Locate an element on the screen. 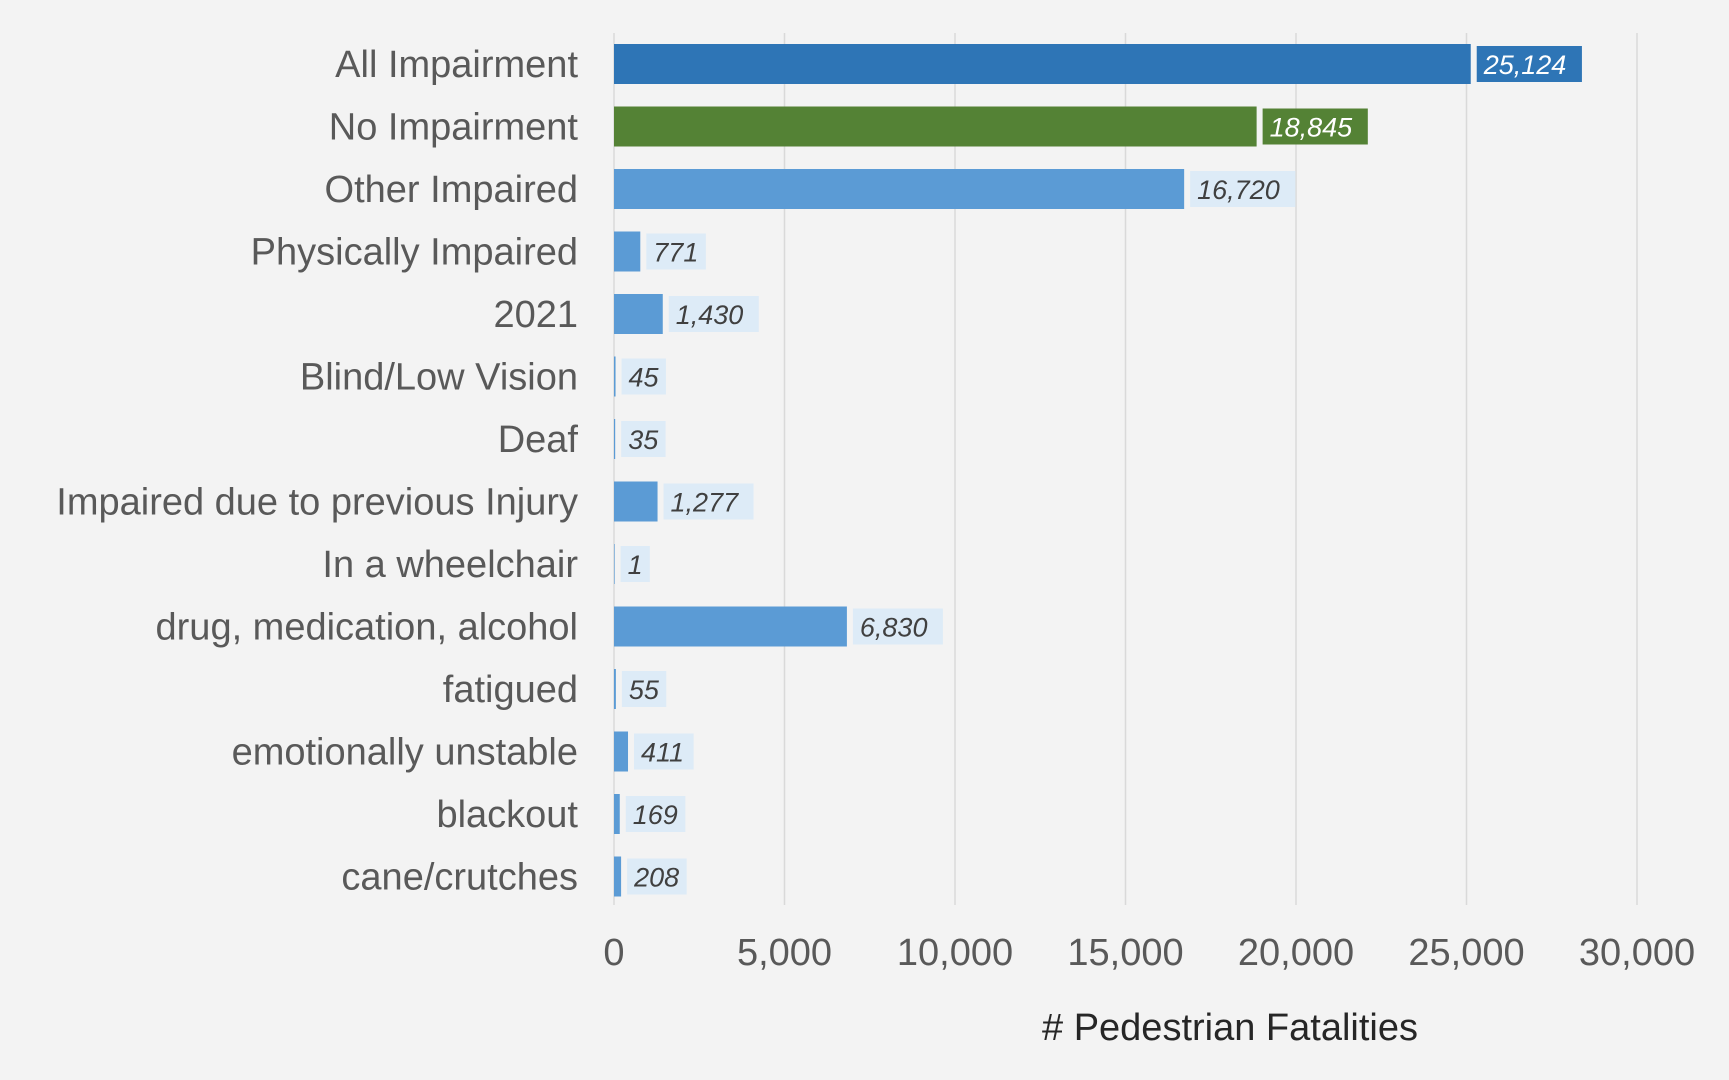 The height and width of the screenshot is (1080, 1729). data-label: 6,830 is located at coordinates (894, 628).